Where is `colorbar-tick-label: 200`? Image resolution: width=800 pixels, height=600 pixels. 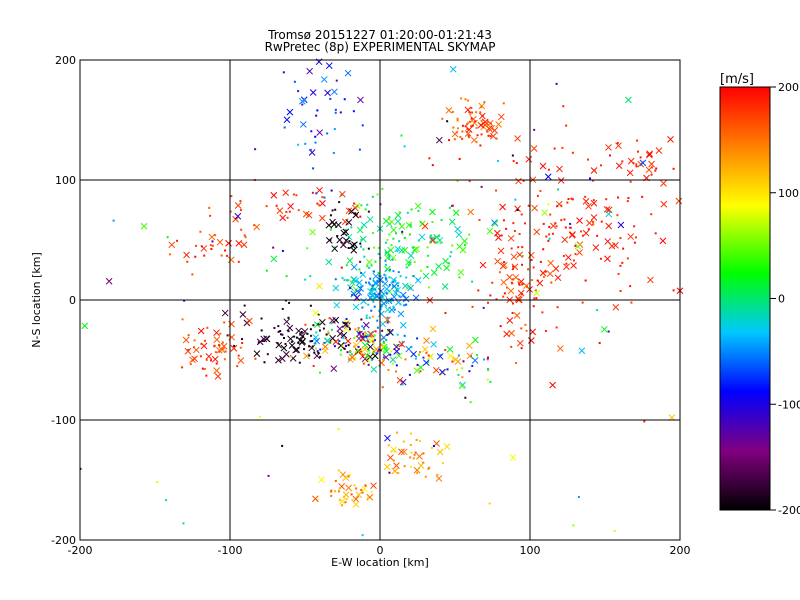
colorbar-tick-label: 200 is located at coordinates (788, 87).